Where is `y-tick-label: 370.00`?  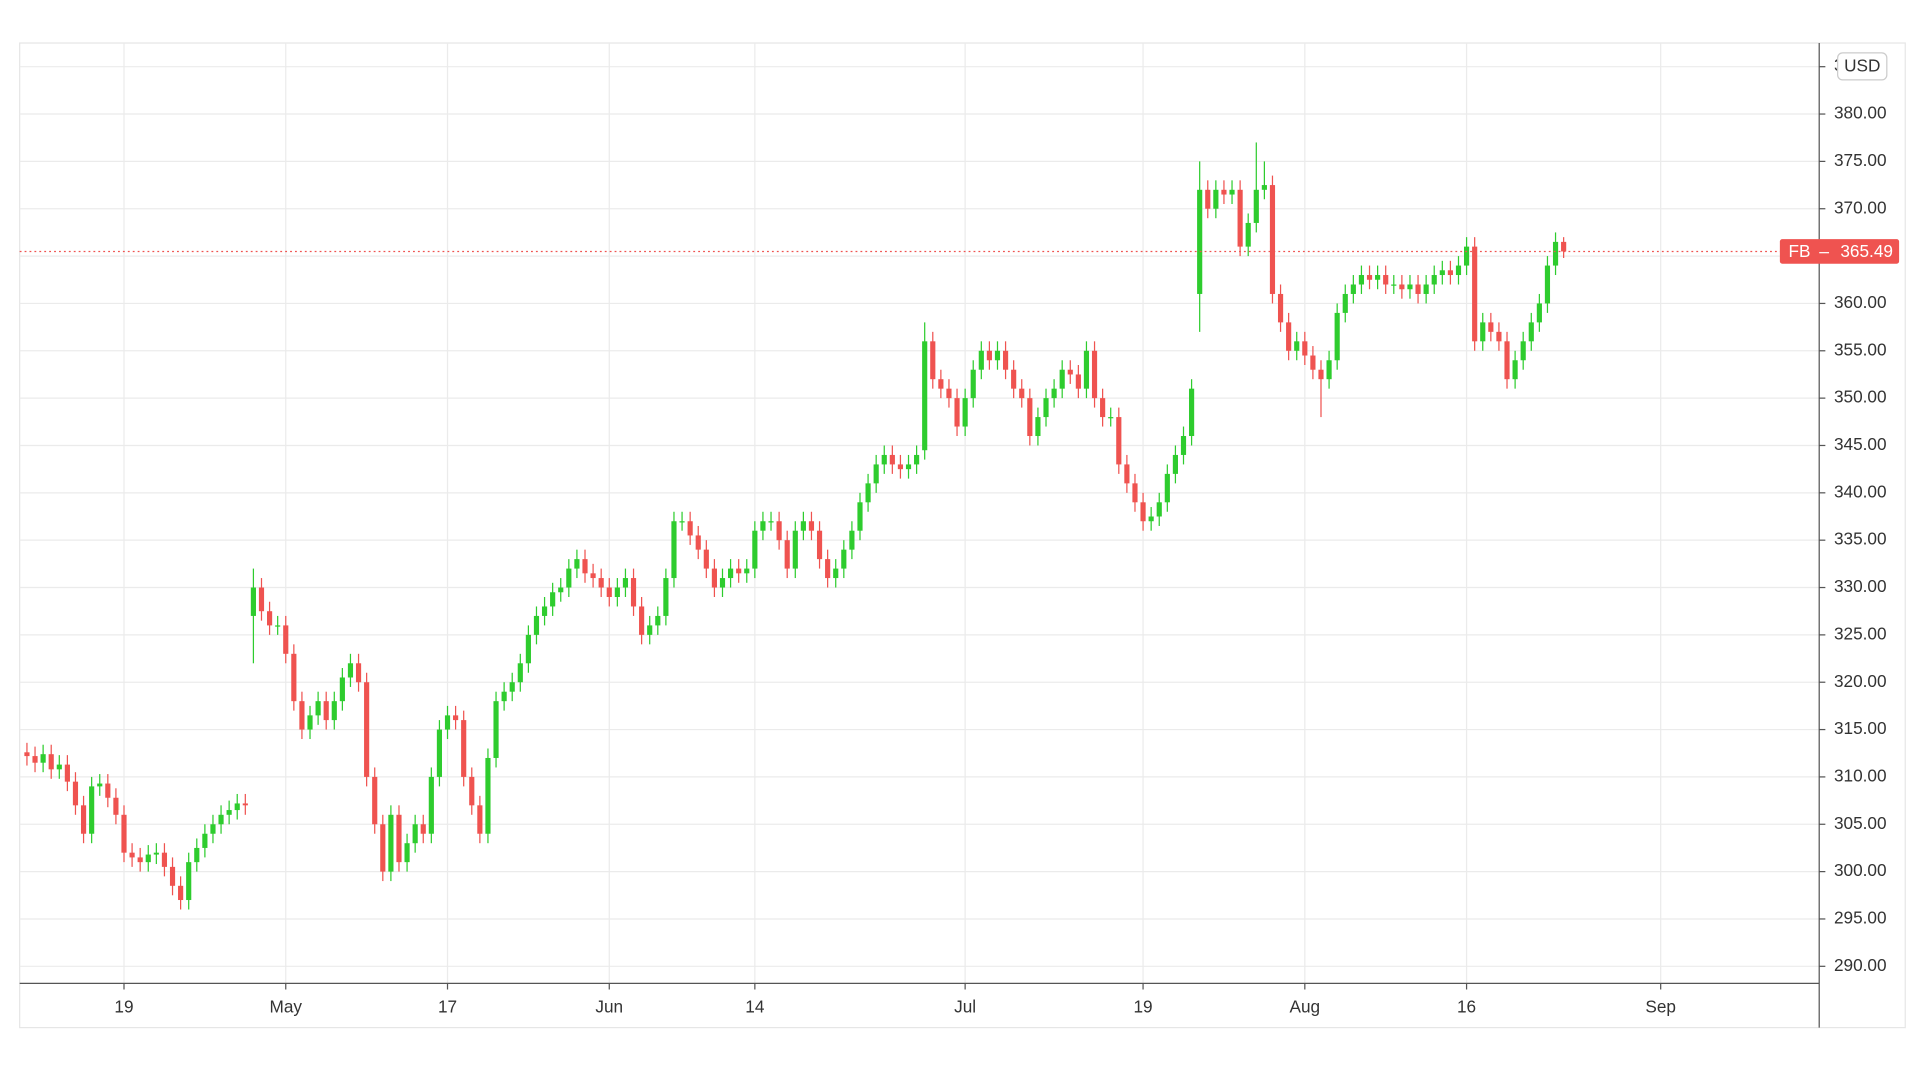 y-tick-label: 370.00 is located at coordinates (1860, 207).